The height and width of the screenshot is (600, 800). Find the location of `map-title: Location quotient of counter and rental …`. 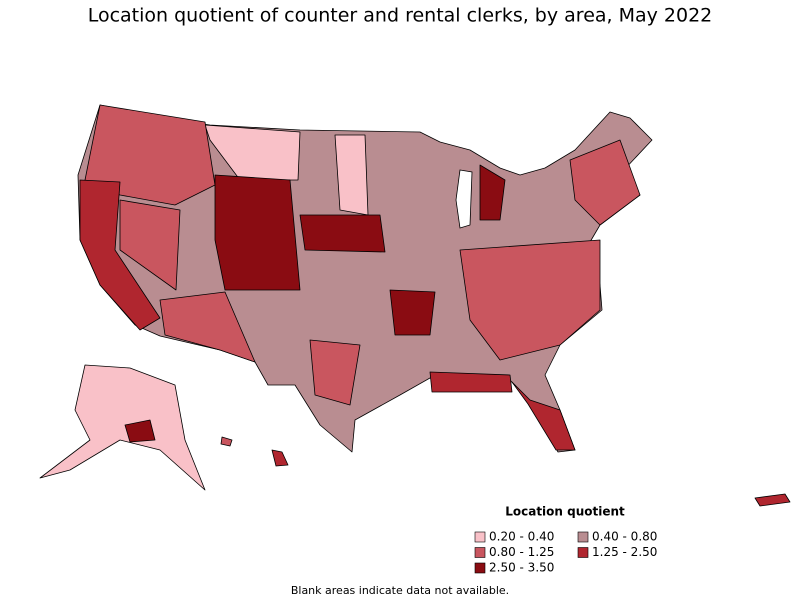

map-title: Location quotient of counter and rental … is located at coordinates (400, 16).